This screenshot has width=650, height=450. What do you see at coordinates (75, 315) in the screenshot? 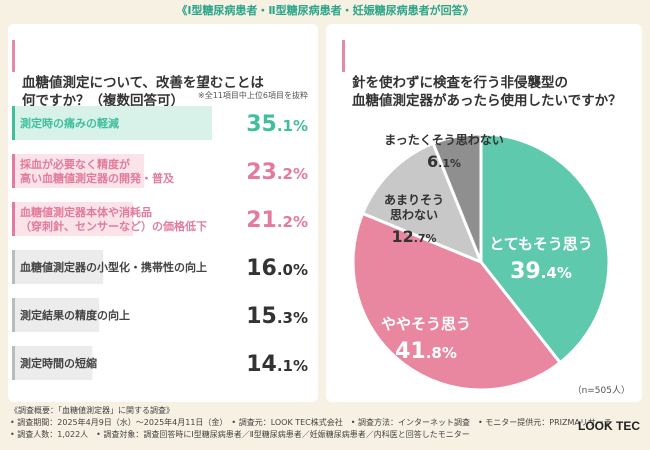
I see `bar-category-label: 測定結果の精度の向上` at bounding box center [75, 315].